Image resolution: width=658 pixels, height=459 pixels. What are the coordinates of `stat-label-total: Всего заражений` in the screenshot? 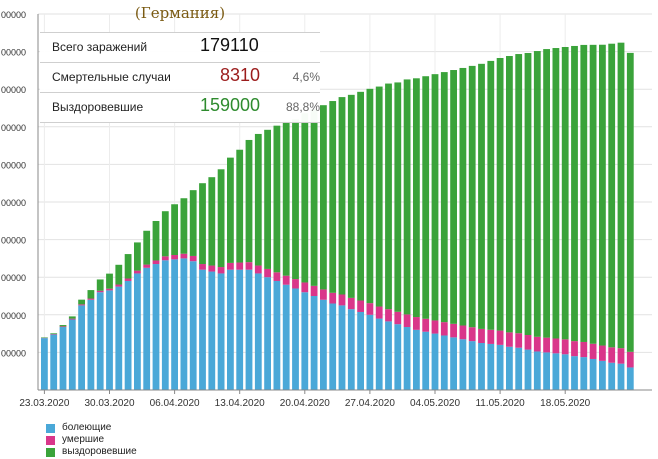 It's located at (100, 47).